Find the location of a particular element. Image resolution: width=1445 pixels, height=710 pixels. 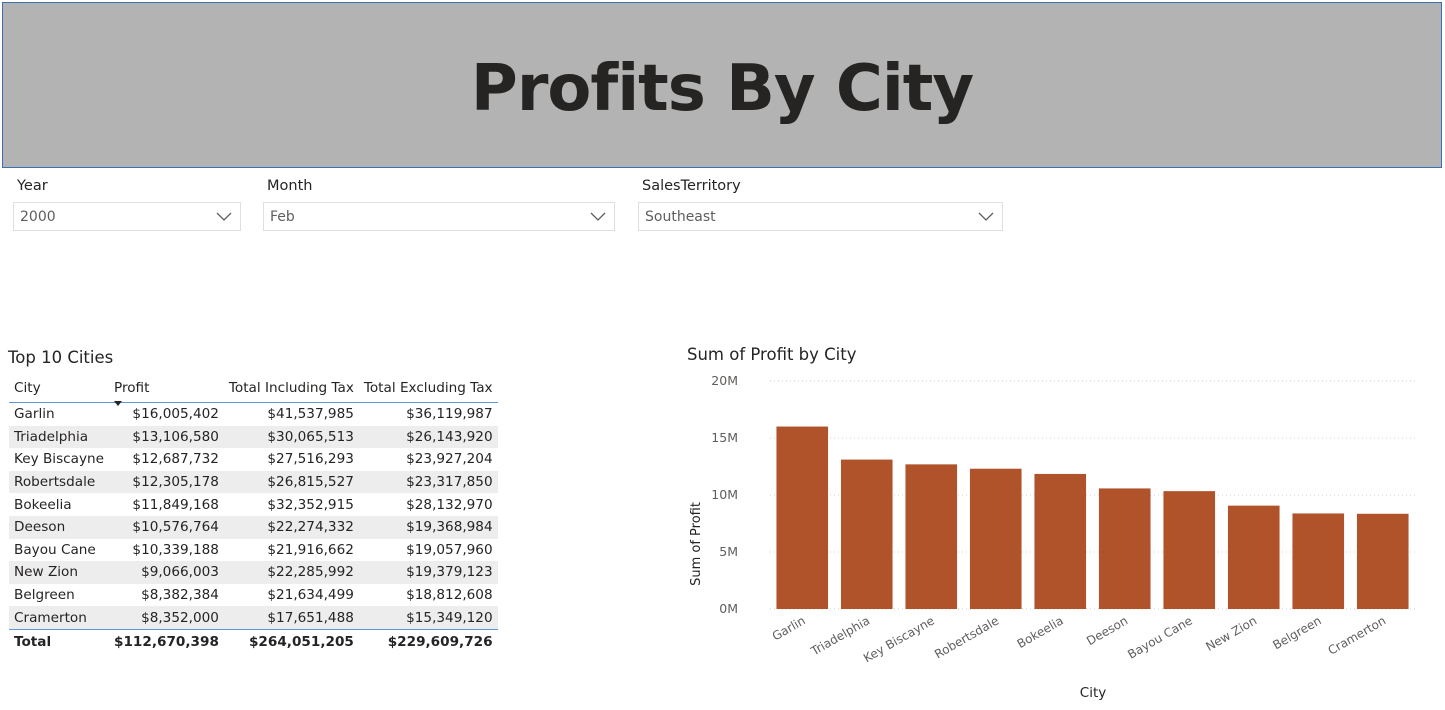

cell-total-including-tax: $17,651,488 is located at coordinates (291, 618).